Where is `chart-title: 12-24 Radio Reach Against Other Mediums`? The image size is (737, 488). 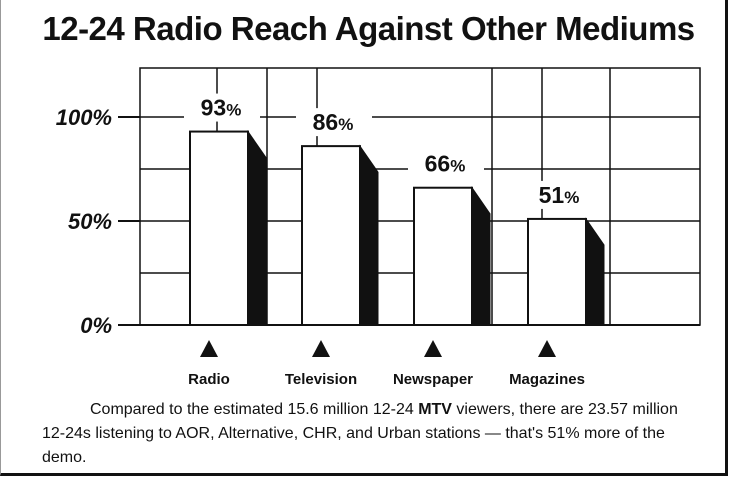
chart-title: 12-24 Radio Reach Against Other Mediums is located at coordinates (368, 28).